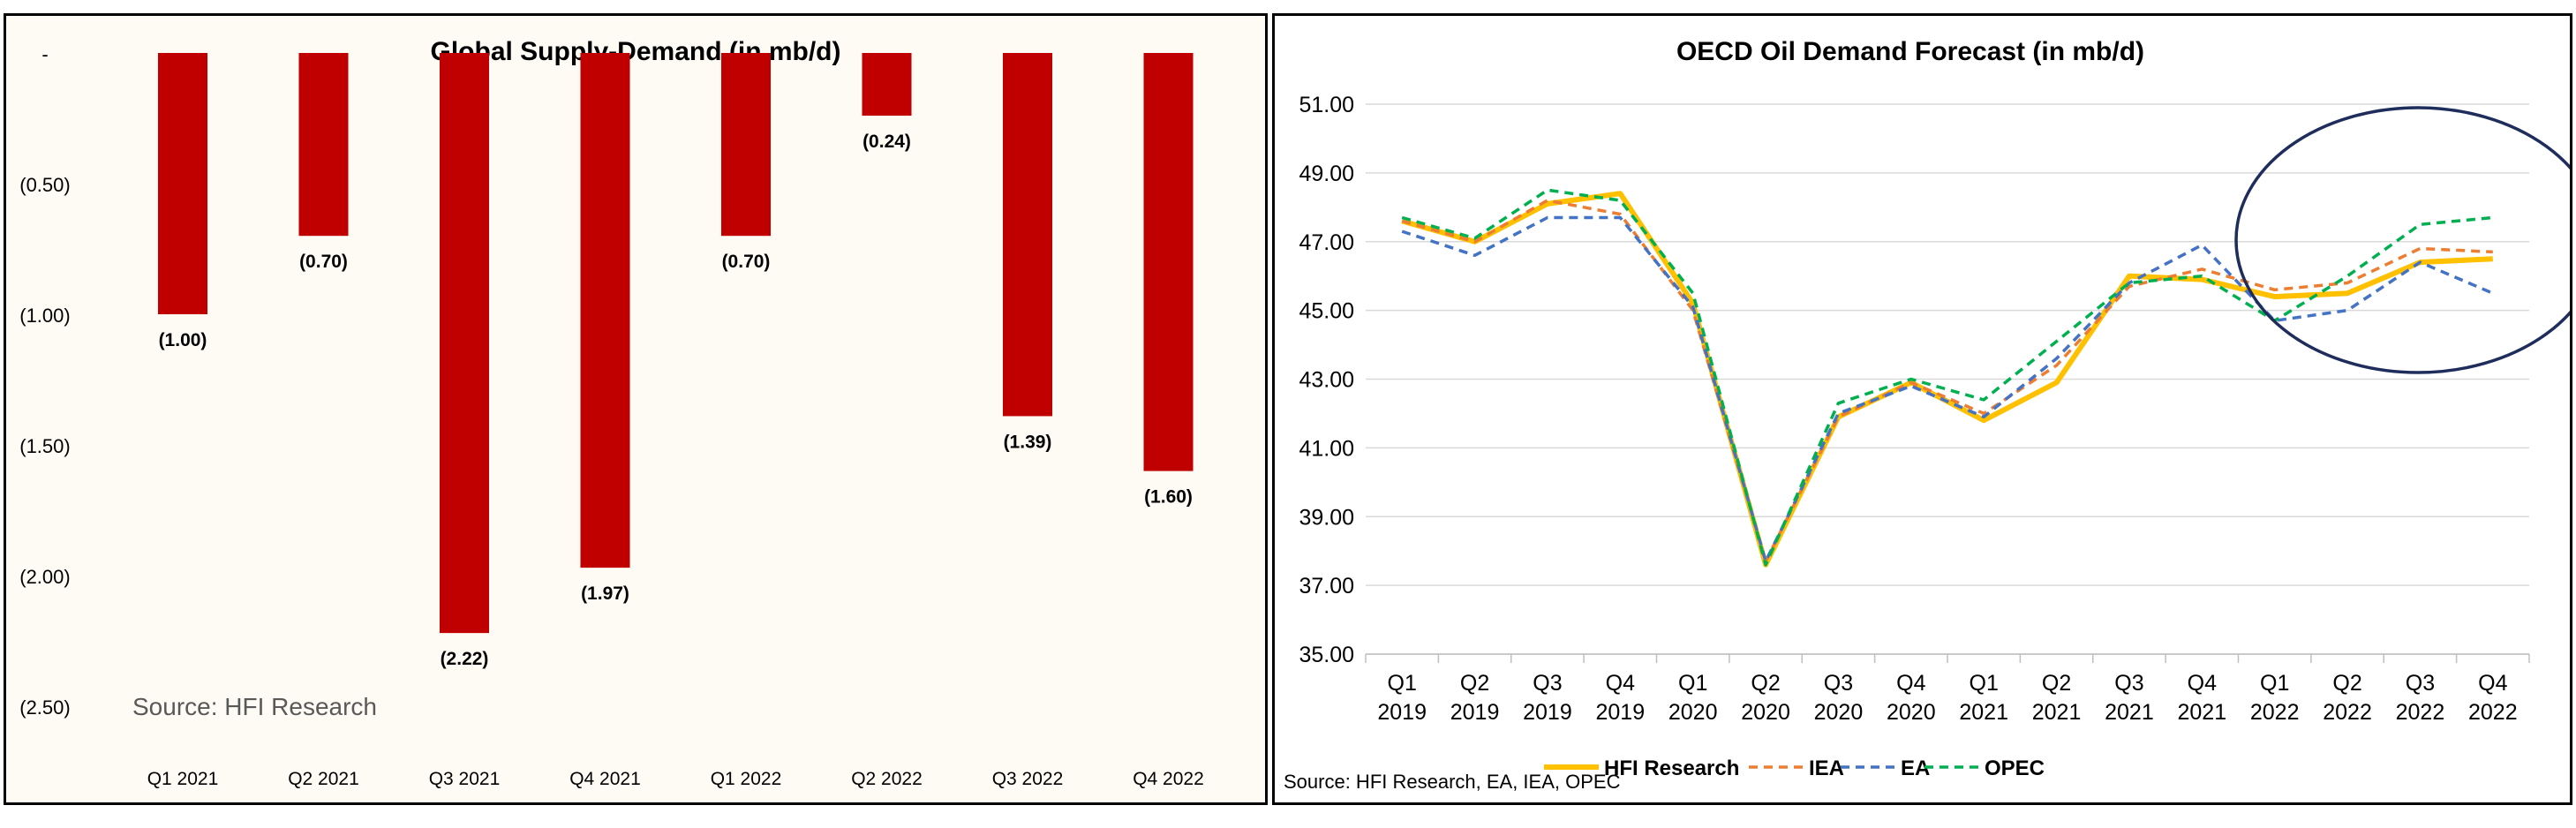  What do you see at coordinates (183, 340) in the screenshot?
I see `bar-data-label: (1.00)` at bounding box center [183, 340].